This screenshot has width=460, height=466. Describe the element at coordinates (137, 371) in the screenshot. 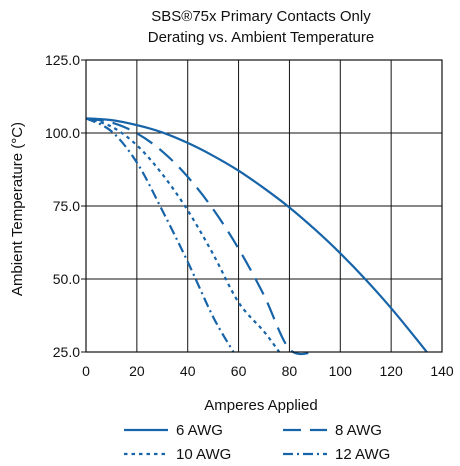

I see `x-tick-label: 20` at that location.